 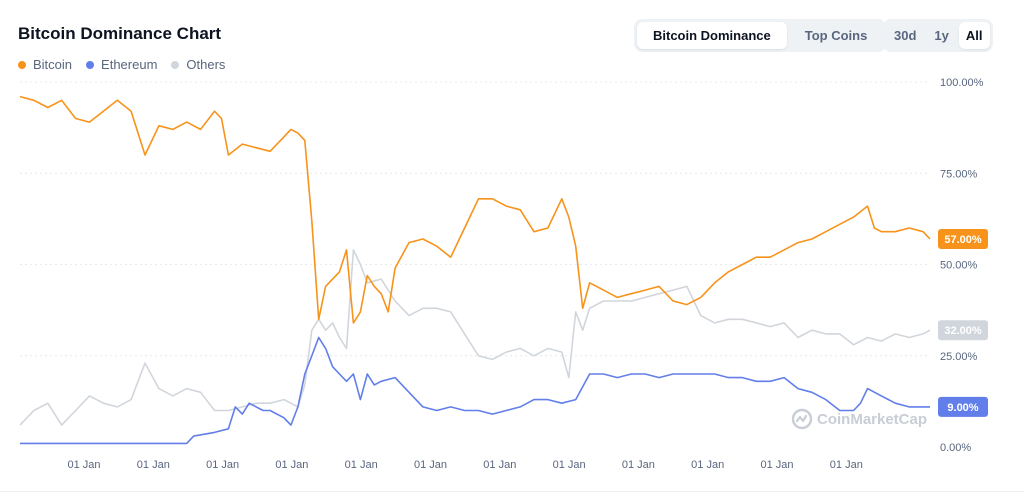 What do you see at coordinates (175, 64) in the screenshot?
I see `others-legend-dot` at bounding box center [175, 64].